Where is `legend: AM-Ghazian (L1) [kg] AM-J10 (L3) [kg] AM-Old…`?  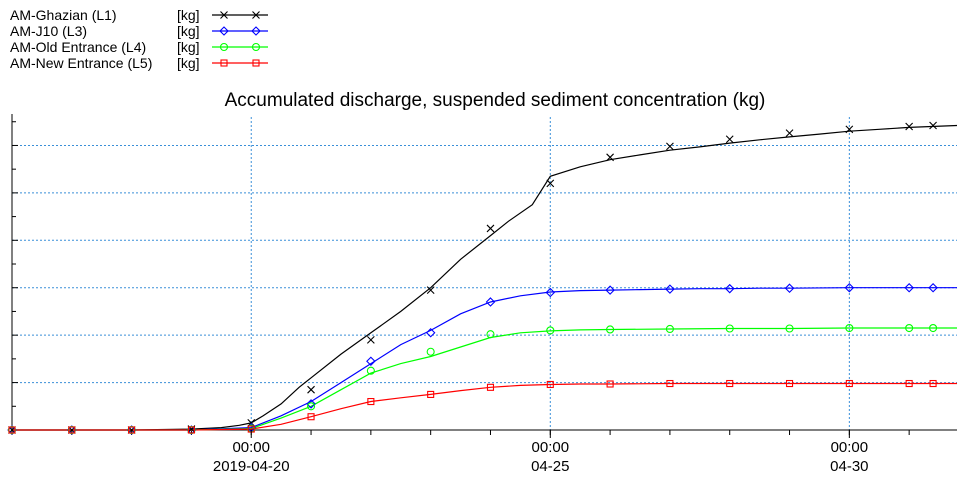
legend: AM-Ghazian (L1) [kg] AM-J10 (L3) [kg] AM-Old… is located at coordinates (139, 39).